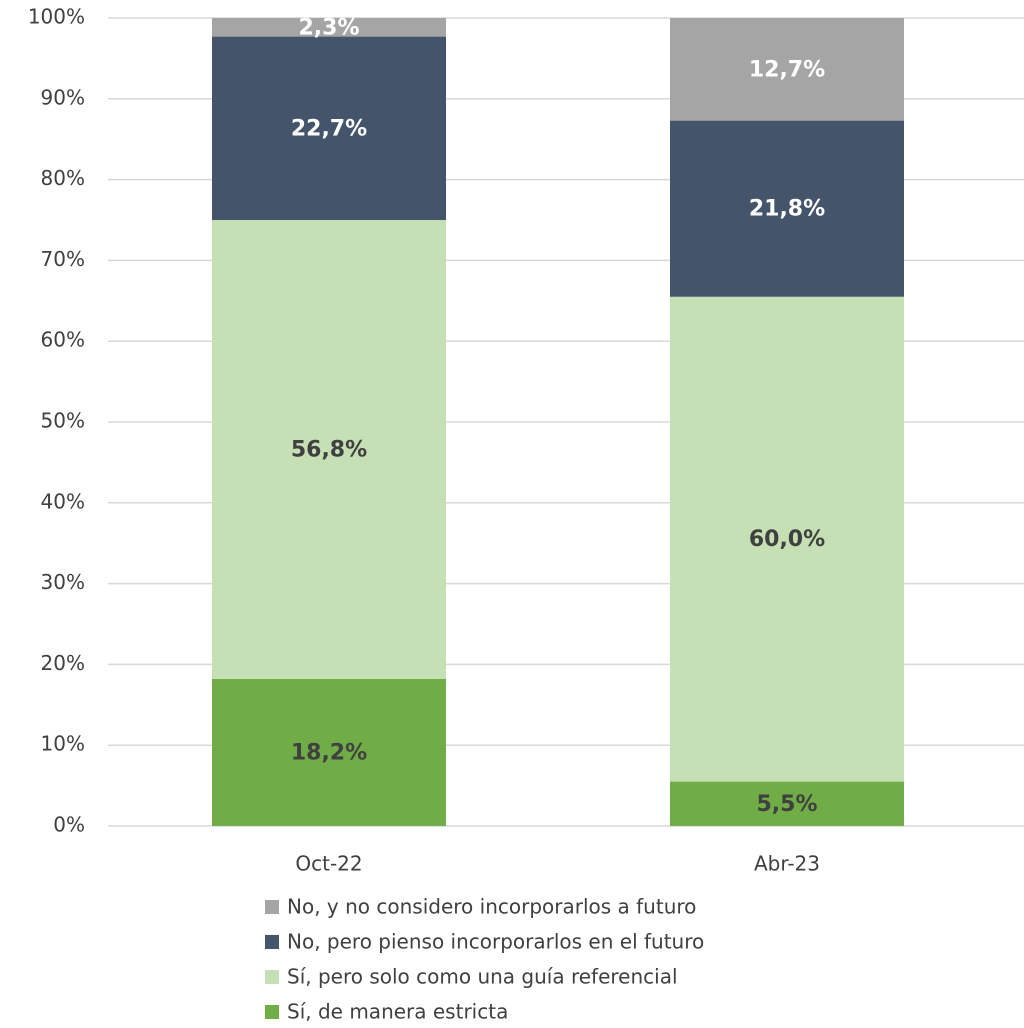 The width and height of the screenshot is (1024, 1028). What do you see at coordinates (63, 97) in the screenshot?
I see `y-tick-label: 90%` at bounding box center [63, 97].